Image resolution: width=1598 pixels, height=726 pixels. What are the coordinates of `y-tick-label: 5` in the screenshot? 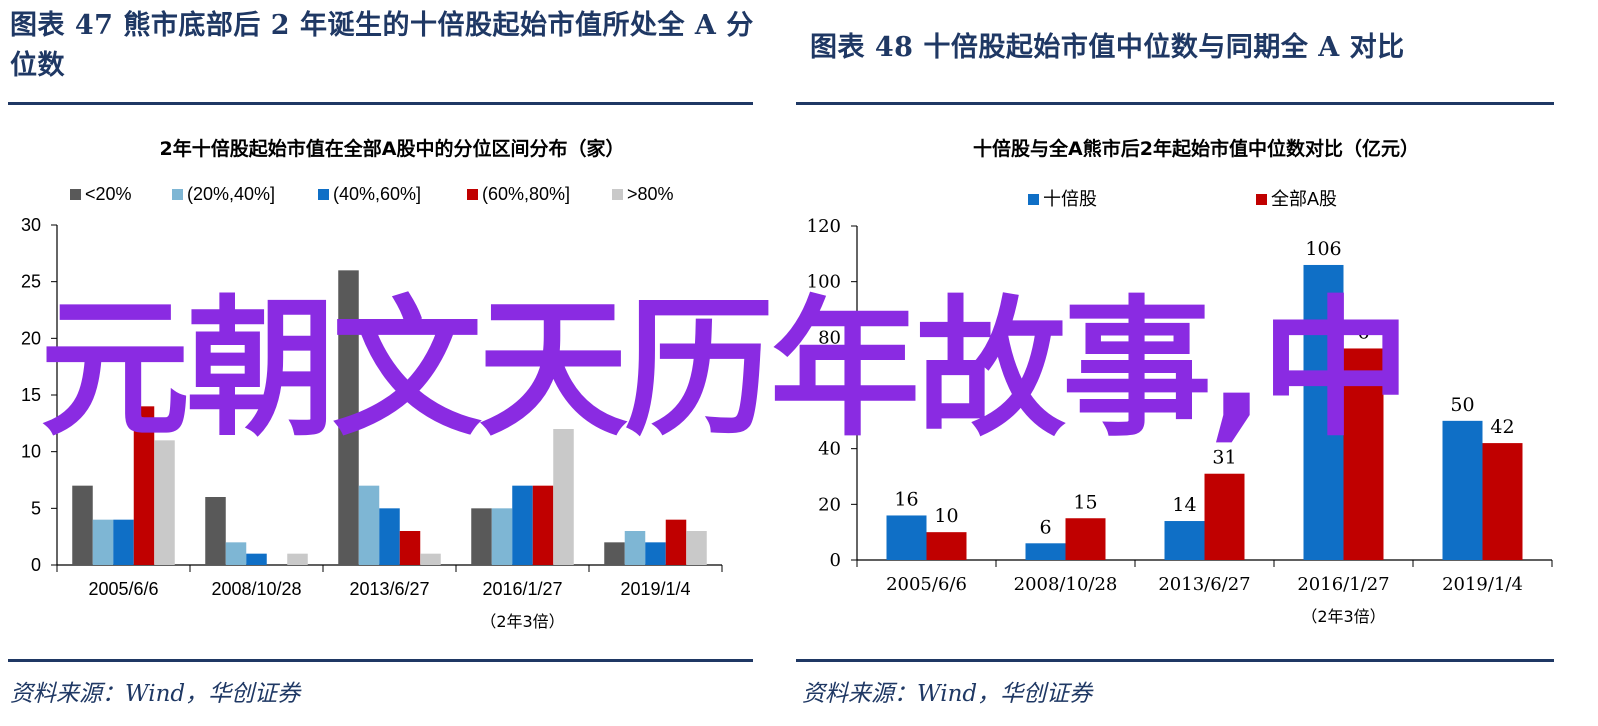 It's located at (36, 508).